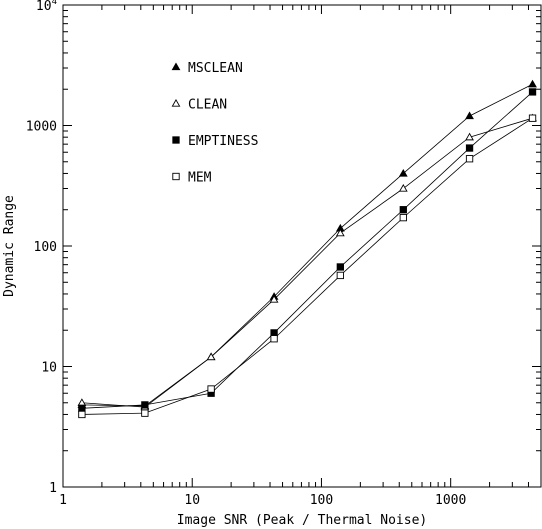  Describe the element at coordinates (192, 500) in the screenshot. I see `x-tick-label: 10` at that location.